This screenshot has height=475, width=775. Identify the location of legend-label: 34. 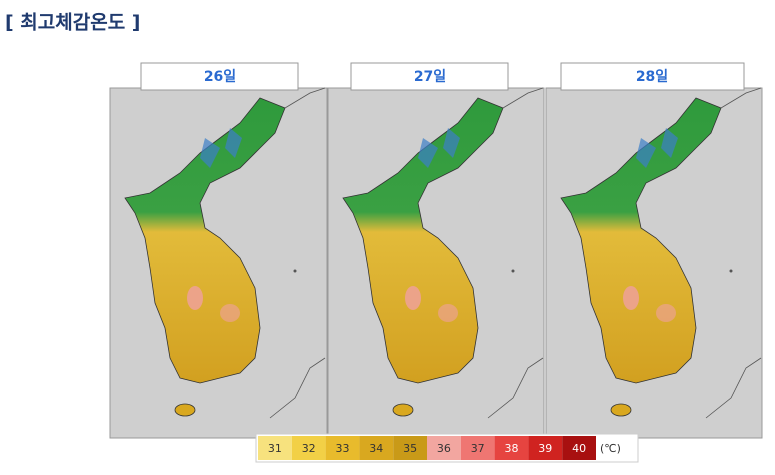
(376, 448).